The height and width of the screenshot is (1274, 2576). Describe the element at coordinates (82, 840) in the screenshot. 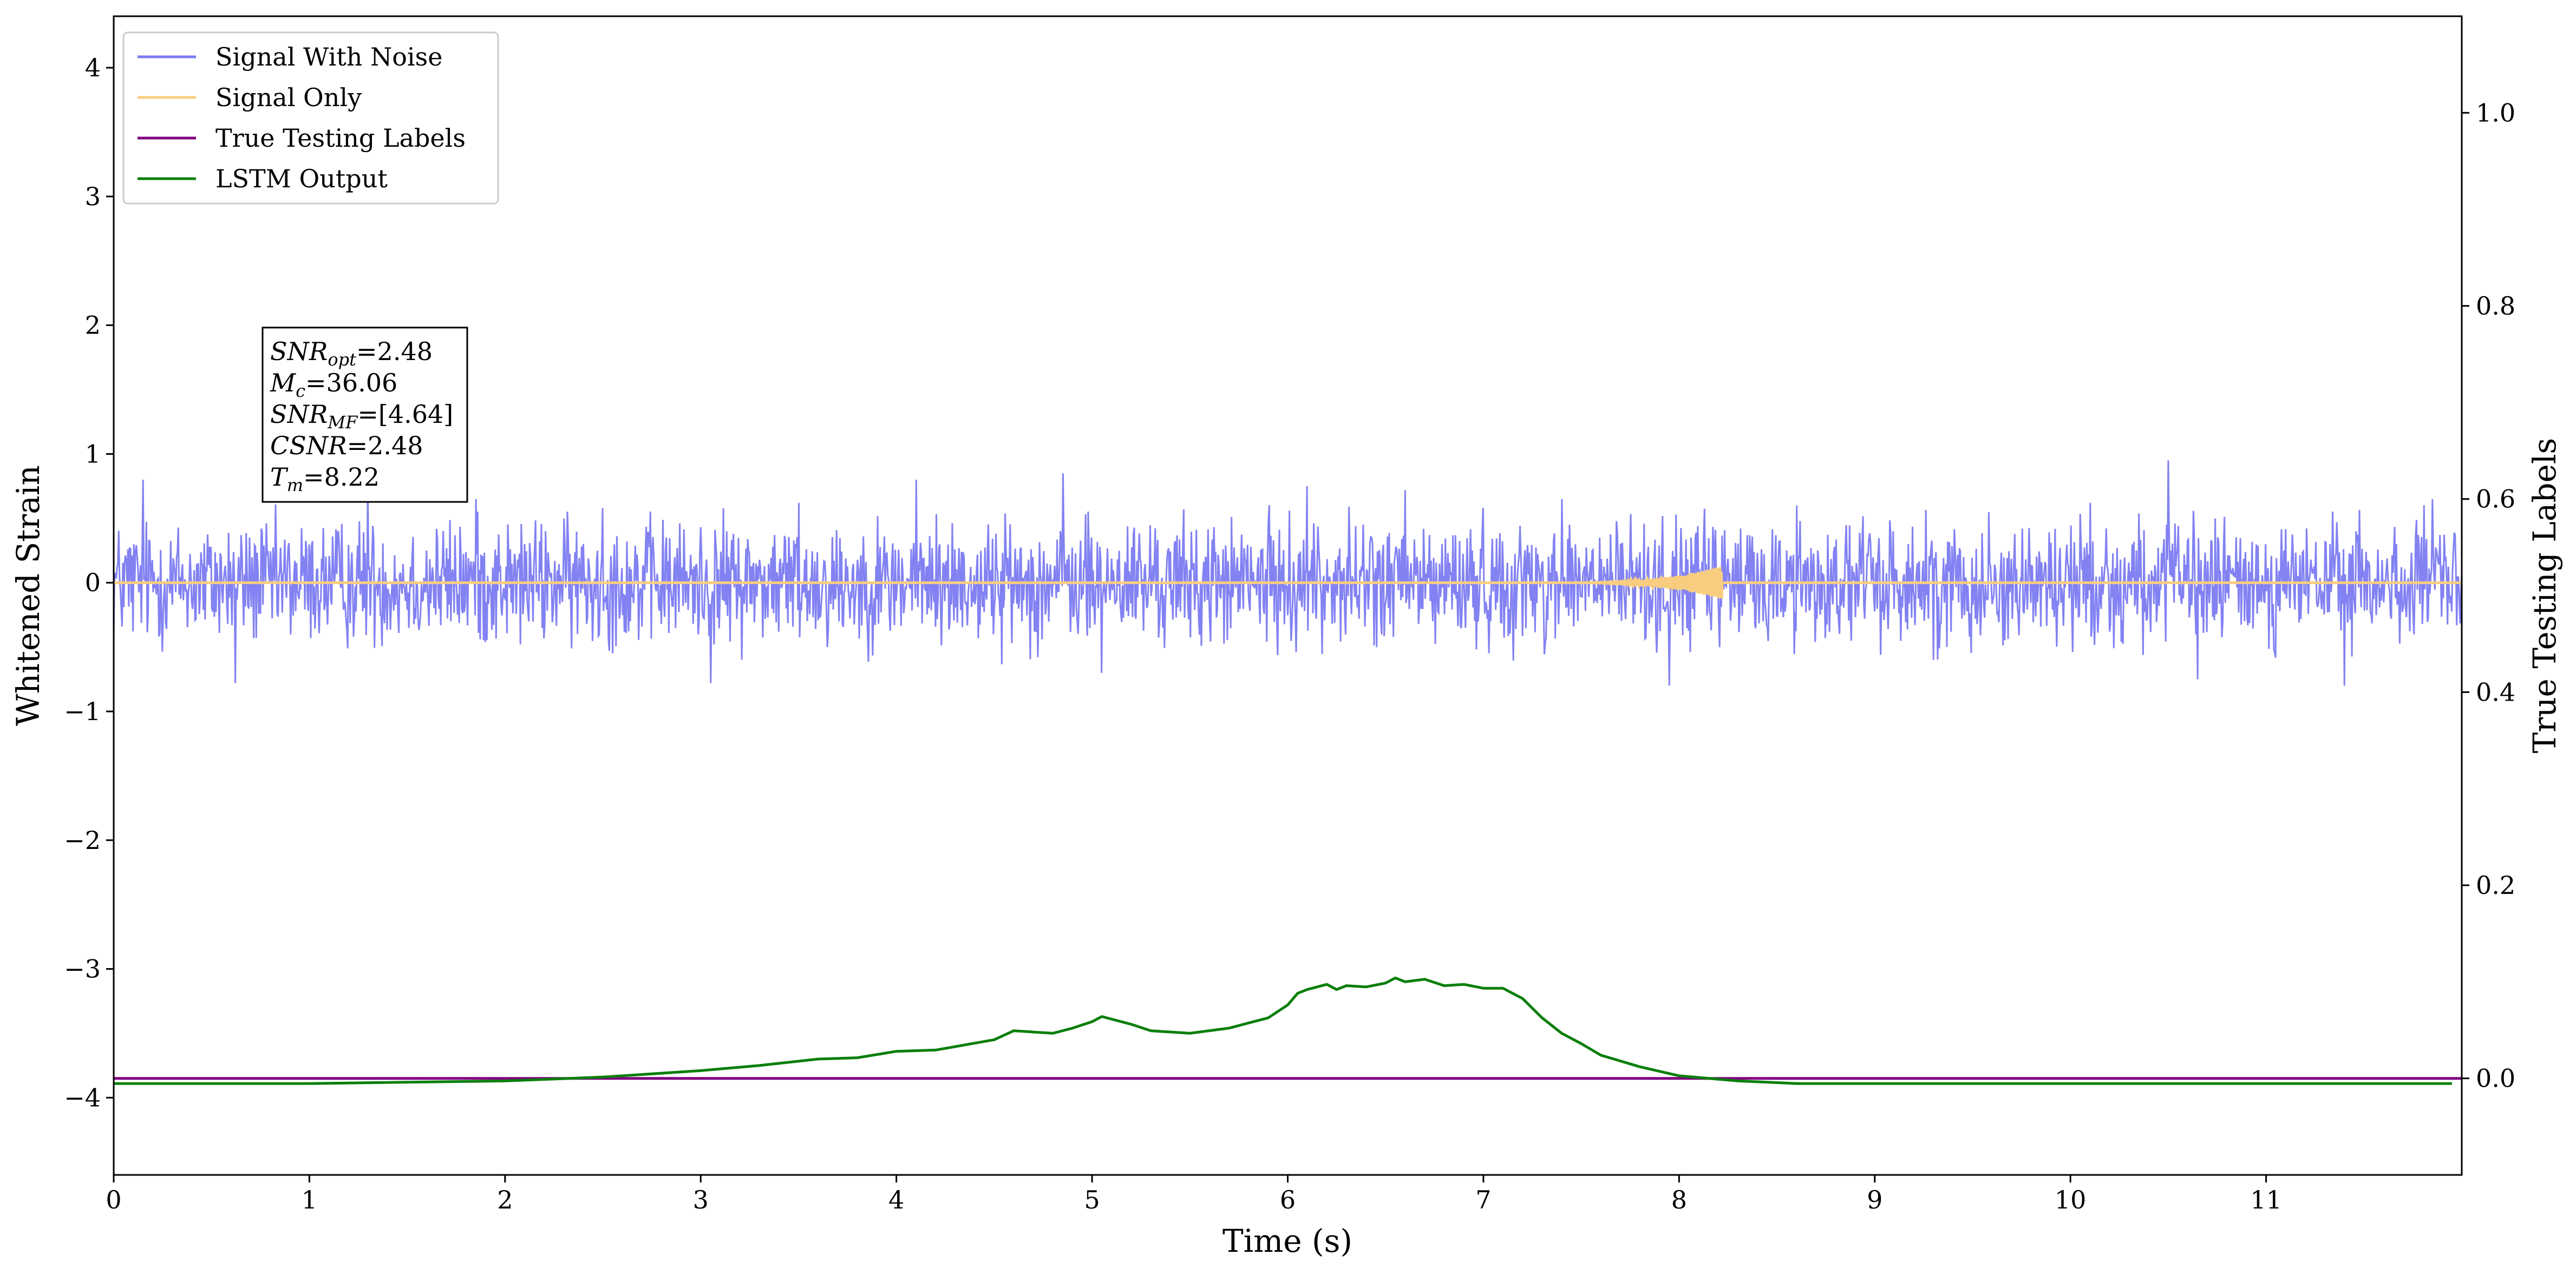

I see `y-tick-label: −2` at that location.